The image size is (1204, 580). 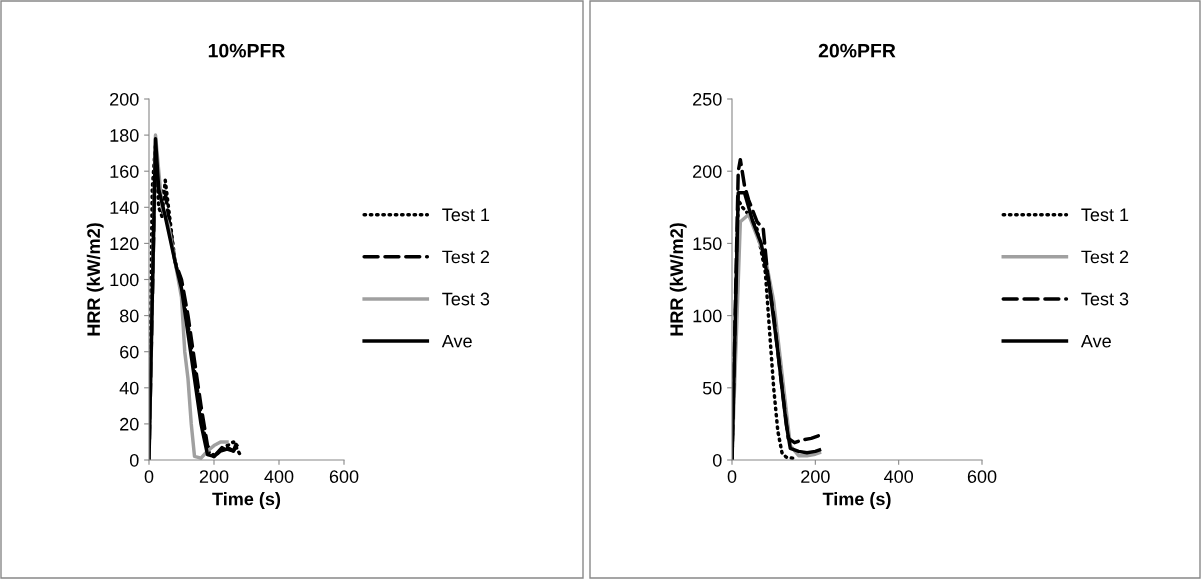 I want to click on y-tick-label: 150, so click(x=707, y=244).